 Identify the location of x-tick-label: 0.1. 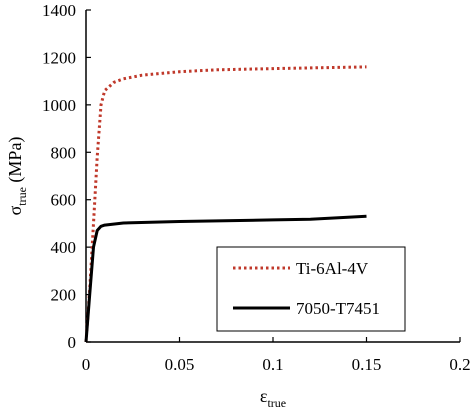
(272, 364).